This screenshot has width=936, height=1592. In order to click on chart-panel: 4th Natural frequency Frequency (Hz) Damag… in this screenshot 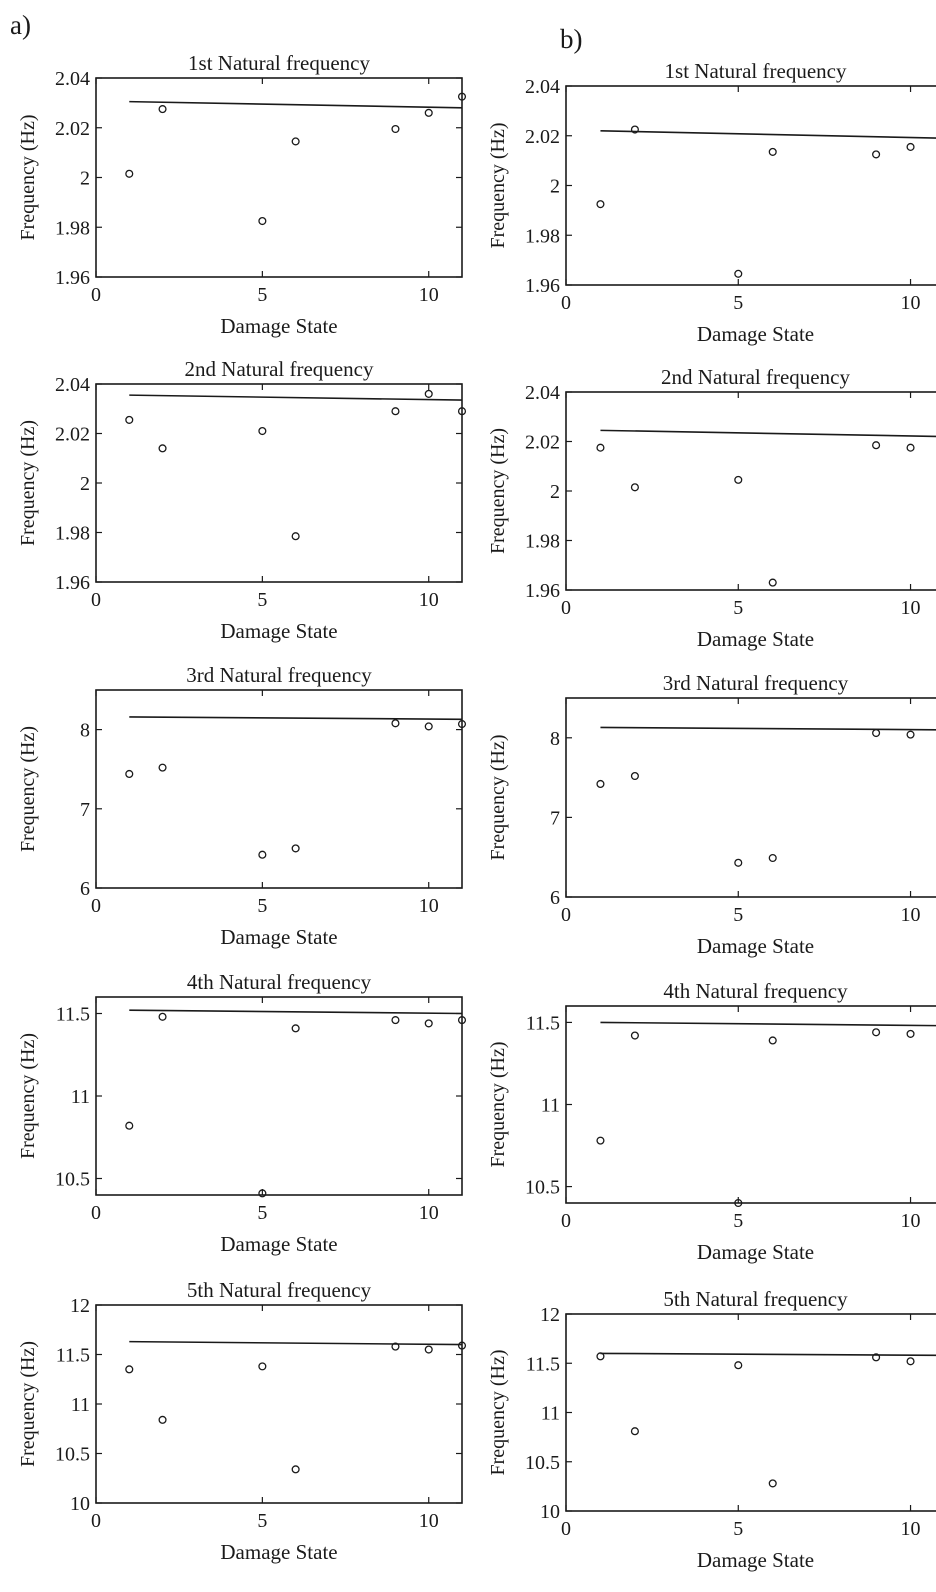, I will do `click(242, 1113)`.